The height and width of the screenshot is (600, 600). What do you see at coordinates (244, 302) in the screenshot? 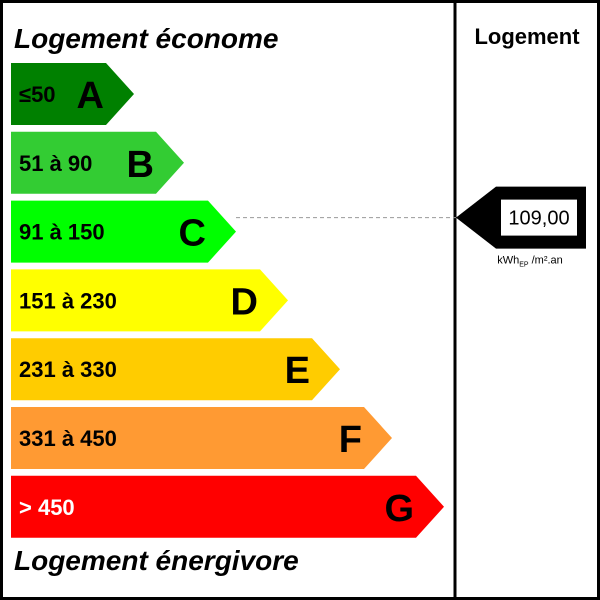
I see `rating-letter: D` at bounding box center [244, 302].